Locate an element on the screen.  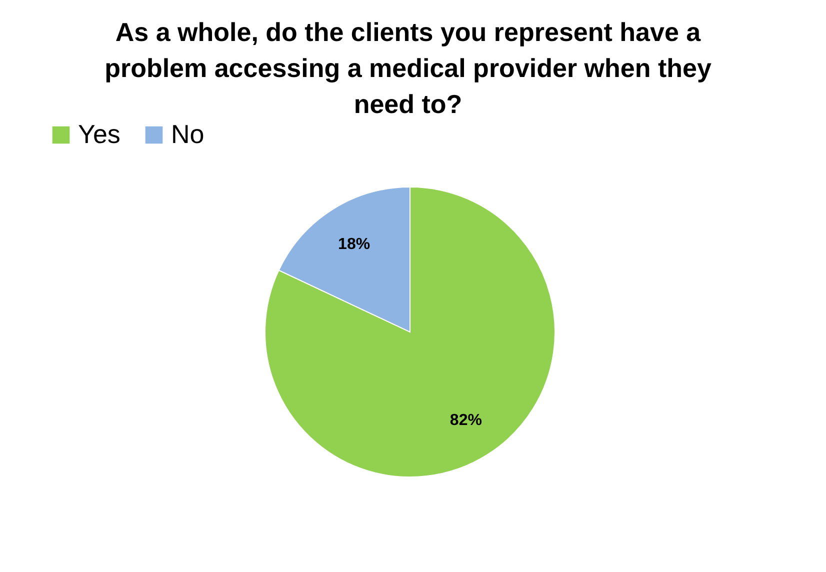
chart-title: As a whole, do the clients you represent have a problem accessing a medical provider when they need to? is located at coordinates (408, 68).